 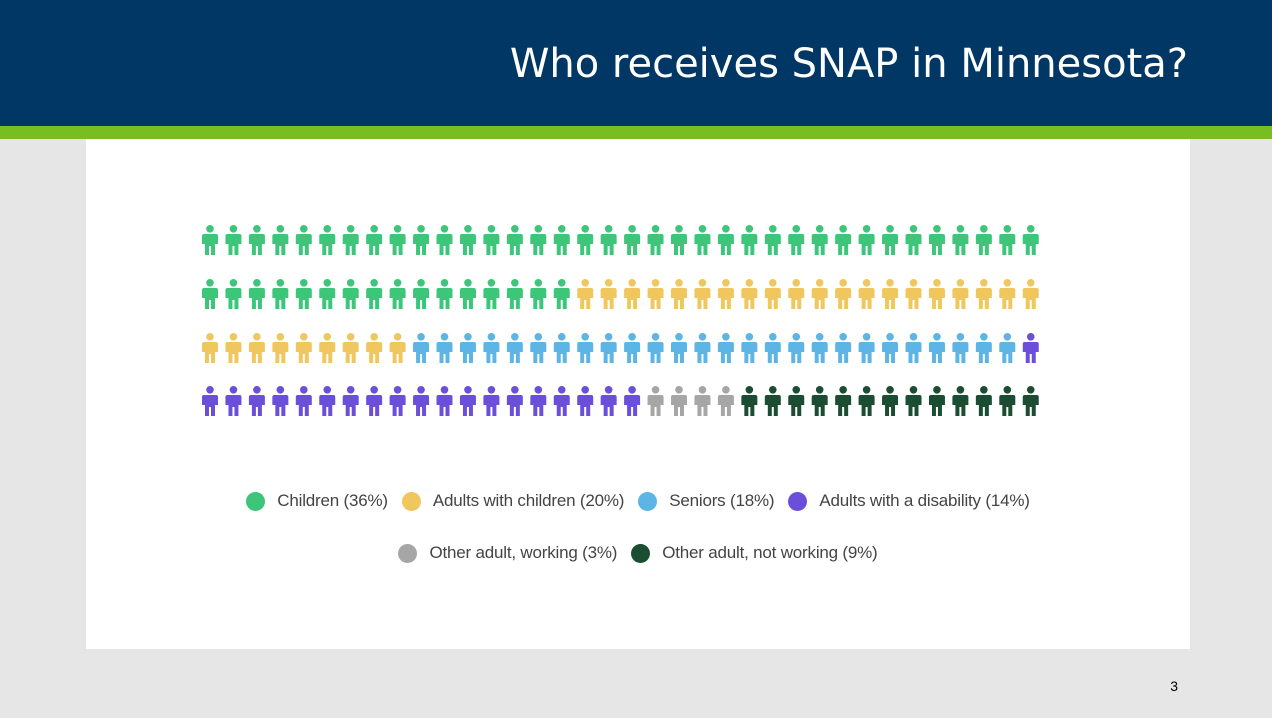 What do you see at coordinates (332, 500) in the screenshot?
I see `legend-label: Children (36%)` at bounding box center [332, 500].